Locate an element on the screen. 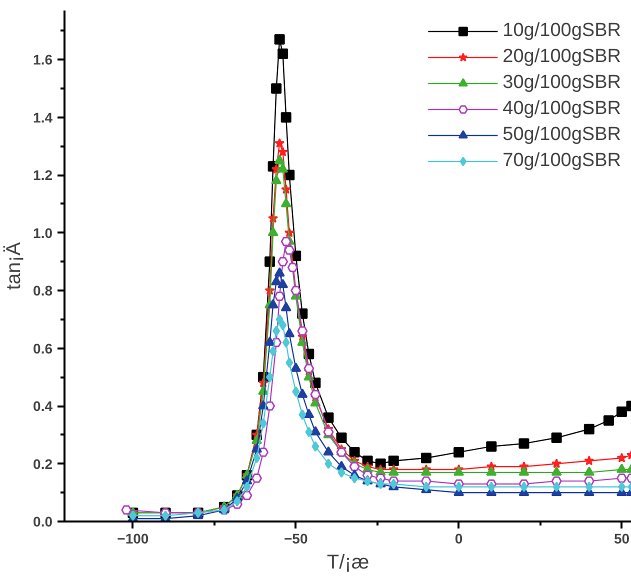 The width and height of the screenshot is (631, 576). y-tick-label: 0.4 is located at coordinates (43, 406).